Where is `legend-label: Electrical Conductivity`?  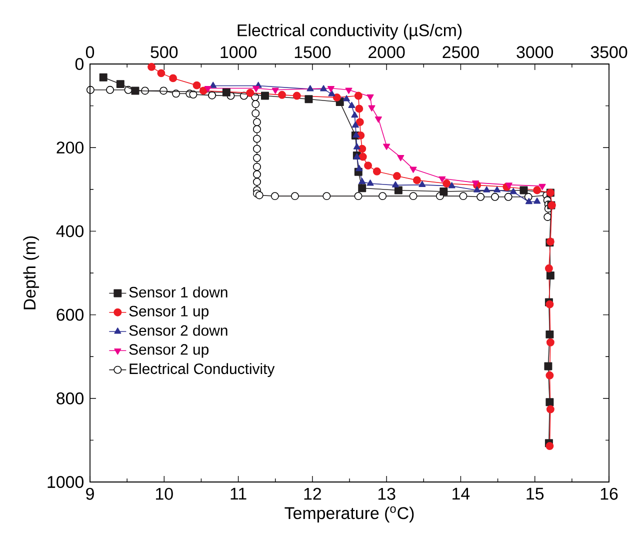
legend-label: Electrical Conductivity is located at coordinates (202, 370).